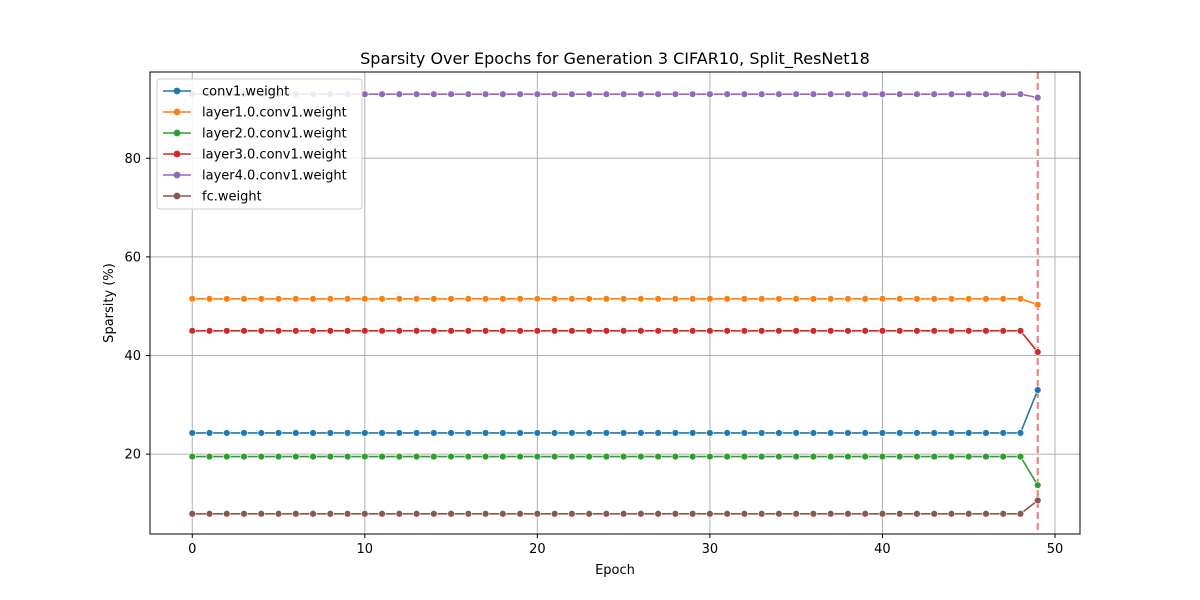 Image resolution: width=1200 pixels, height=600 pixels. I want to click on legend-label: layer3.0.conv1.weight, so click(274, 155).